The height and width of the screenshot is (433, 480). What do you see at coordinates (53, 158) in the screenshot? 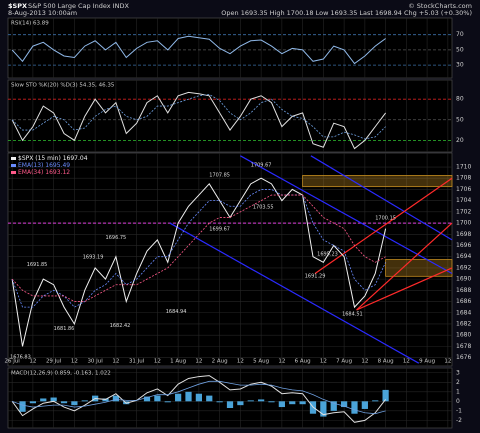
I see `legend-label: $SPX (15 min) 1697.04` at bounding box center [53, 158].